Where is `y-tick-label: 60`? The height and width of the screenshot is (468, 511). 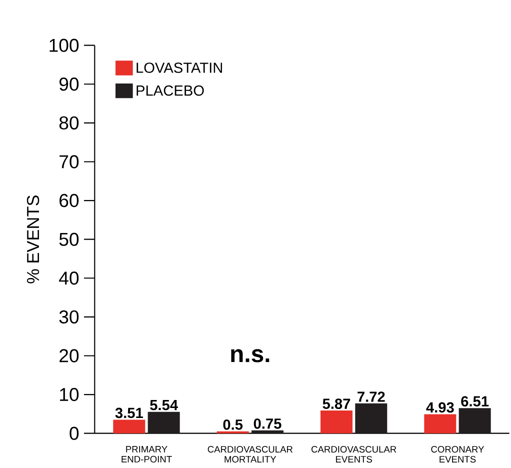 y-tick-label: 60 is located at coordinates (69, 201).